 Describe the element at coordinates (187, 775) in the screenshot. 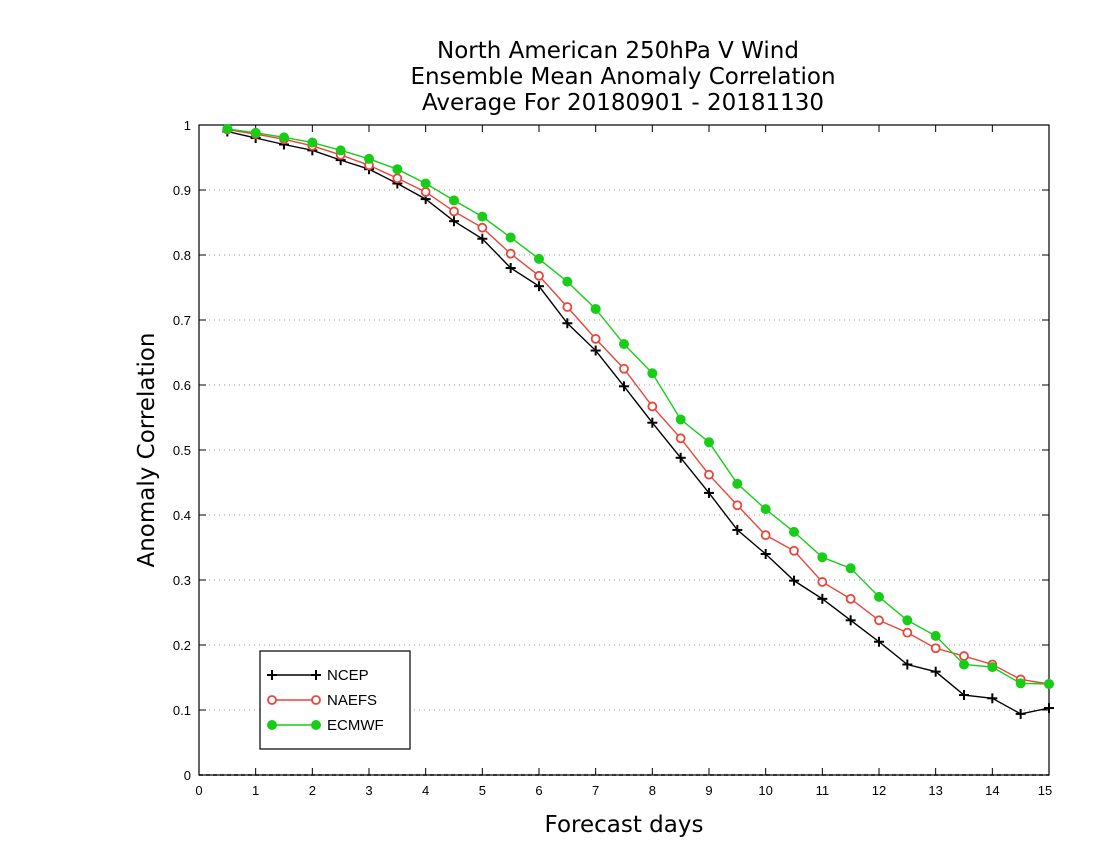

I see `y-tick-label: 0` at that location.